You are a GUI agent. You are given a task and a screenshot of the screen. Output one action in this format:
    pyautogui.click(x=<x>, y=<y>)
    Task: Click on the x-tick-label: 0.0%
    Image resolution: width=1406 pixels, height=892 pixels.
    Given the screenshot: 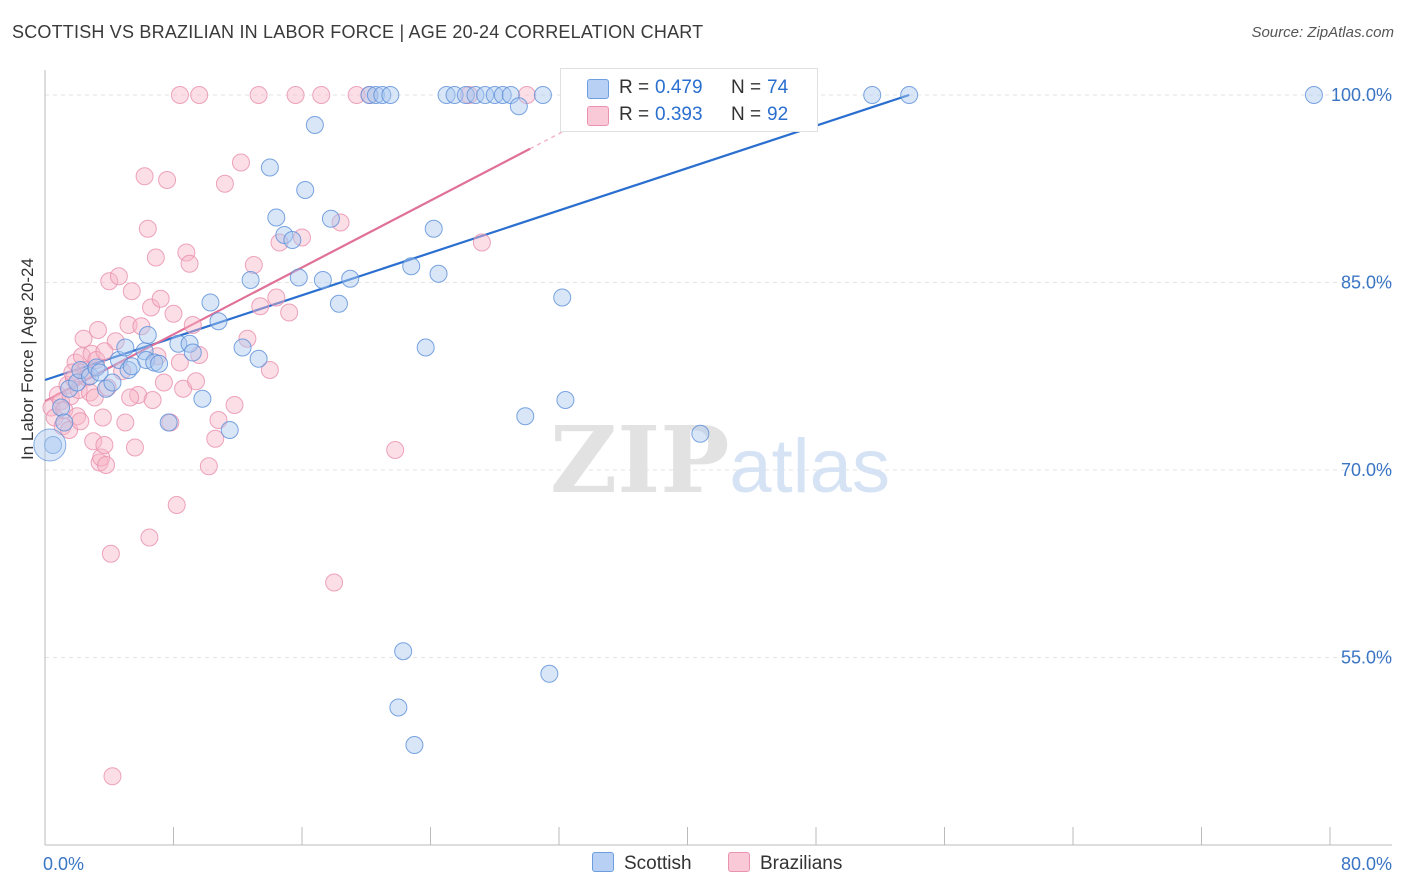 What is the action you would take?
    pyautogui.click(x=63, y=864)
    